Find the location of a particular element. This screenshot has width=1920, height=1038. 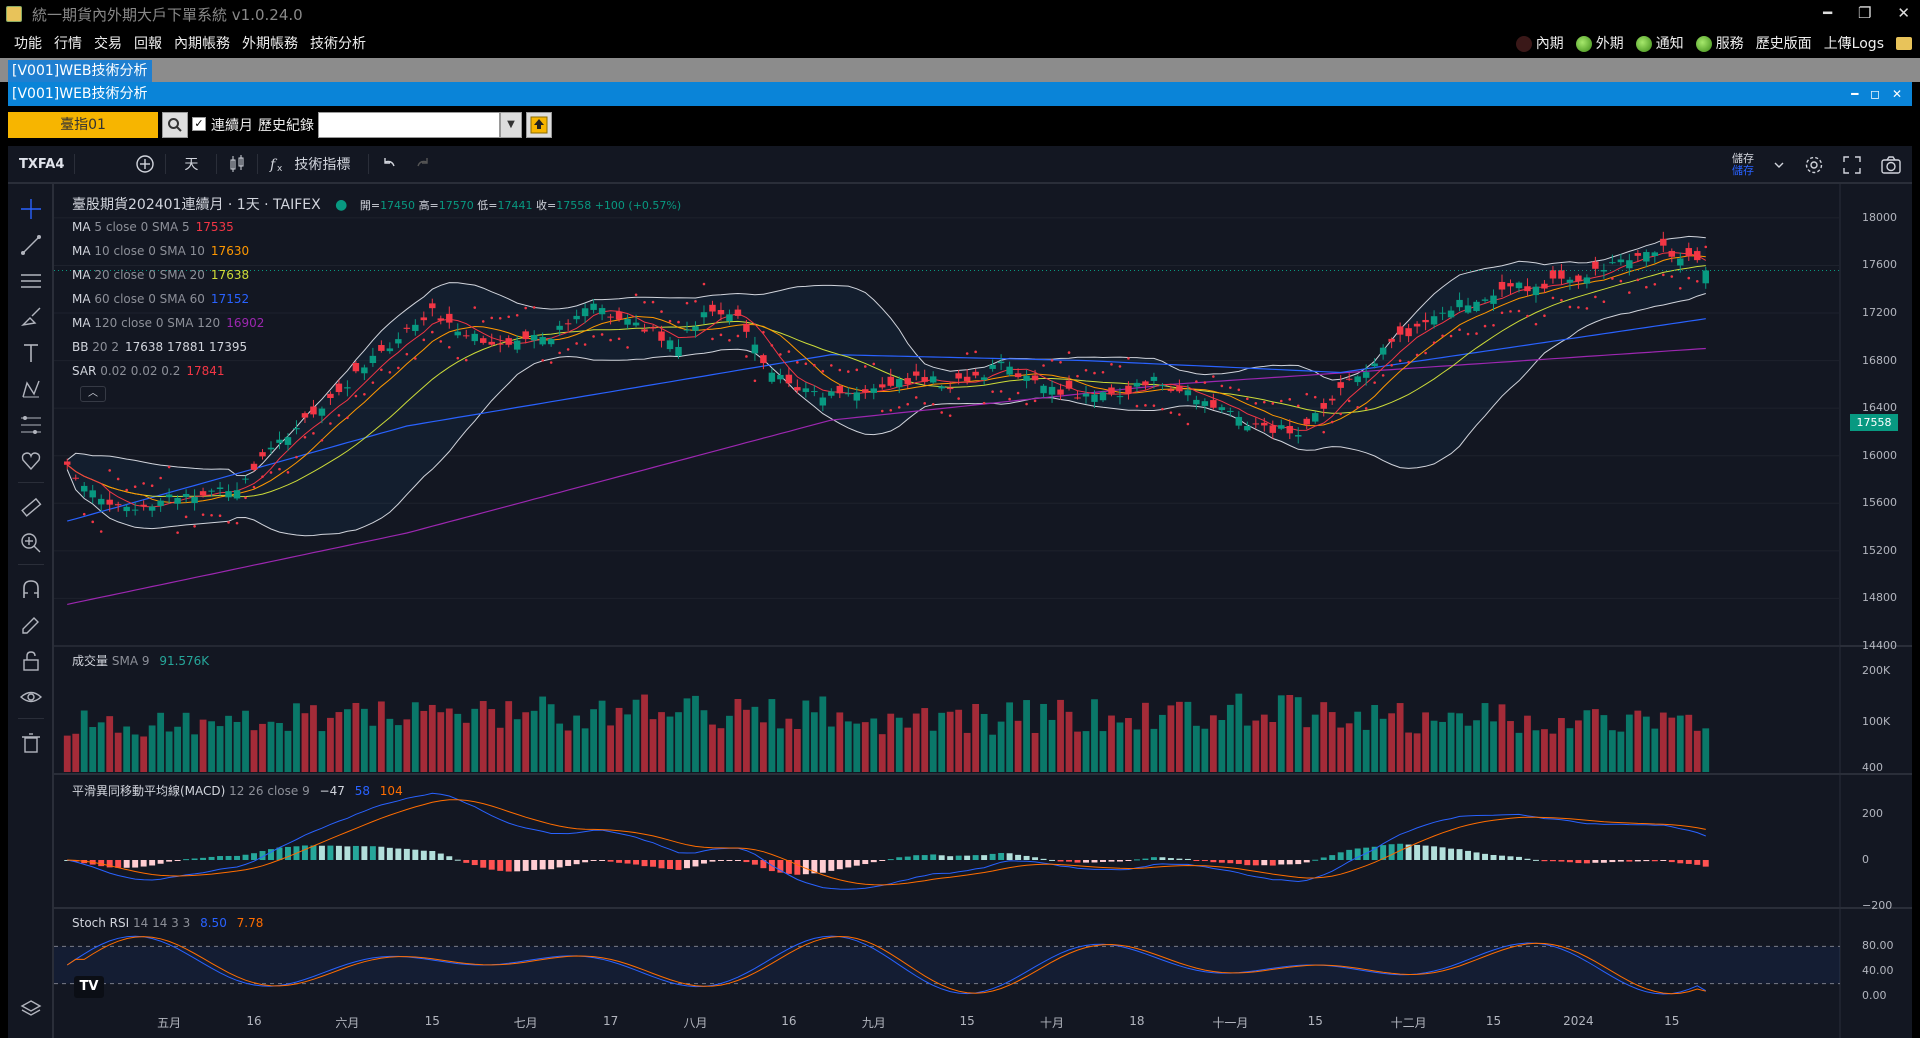

chart-type-candle-icon is located at coordinates (237, 164).